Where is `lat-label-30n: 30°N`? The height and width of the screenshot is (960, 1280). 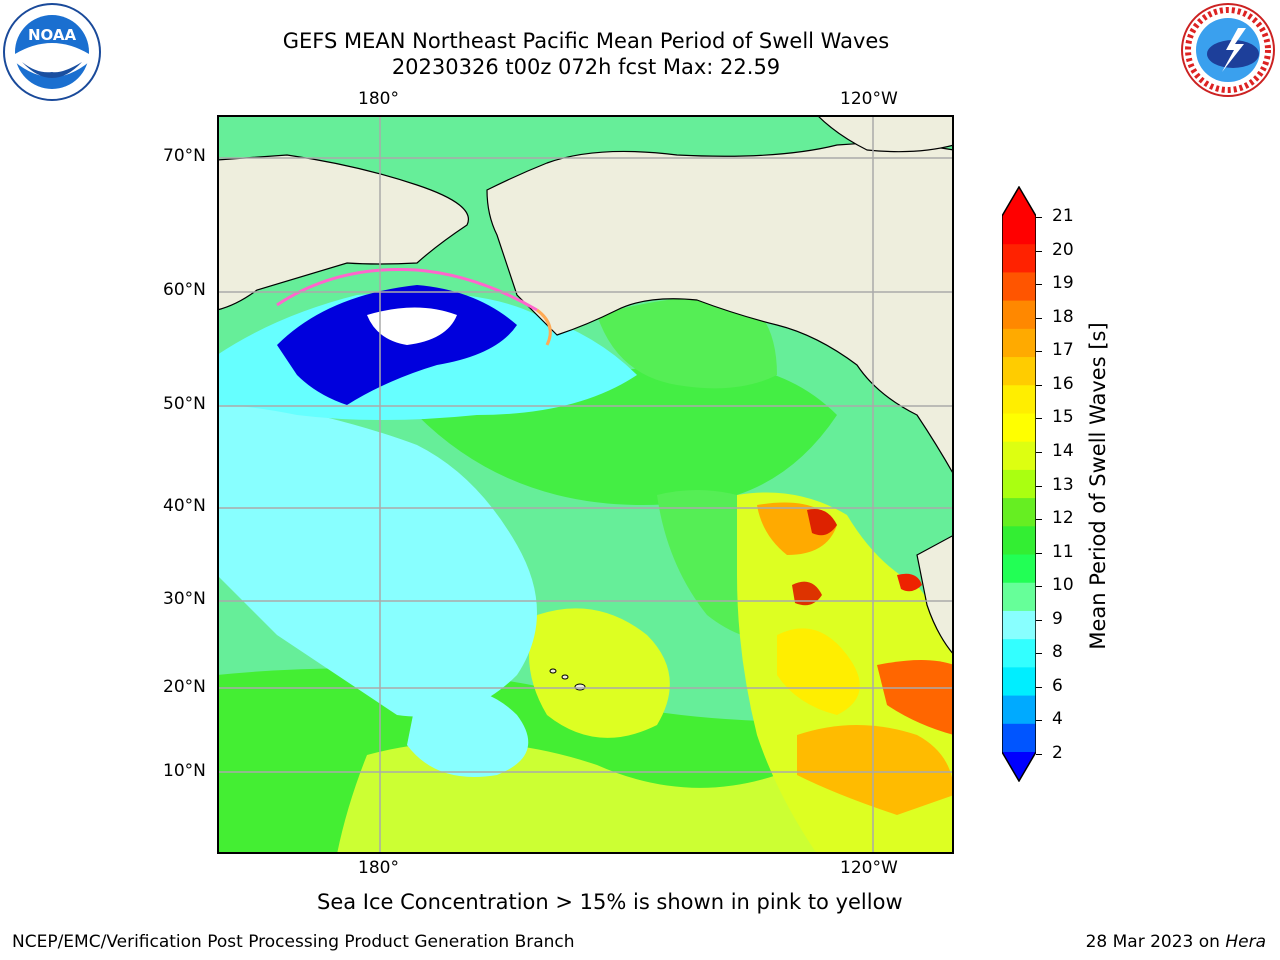 lat-label-30n: 30°N is located at coordinates (184, 599).